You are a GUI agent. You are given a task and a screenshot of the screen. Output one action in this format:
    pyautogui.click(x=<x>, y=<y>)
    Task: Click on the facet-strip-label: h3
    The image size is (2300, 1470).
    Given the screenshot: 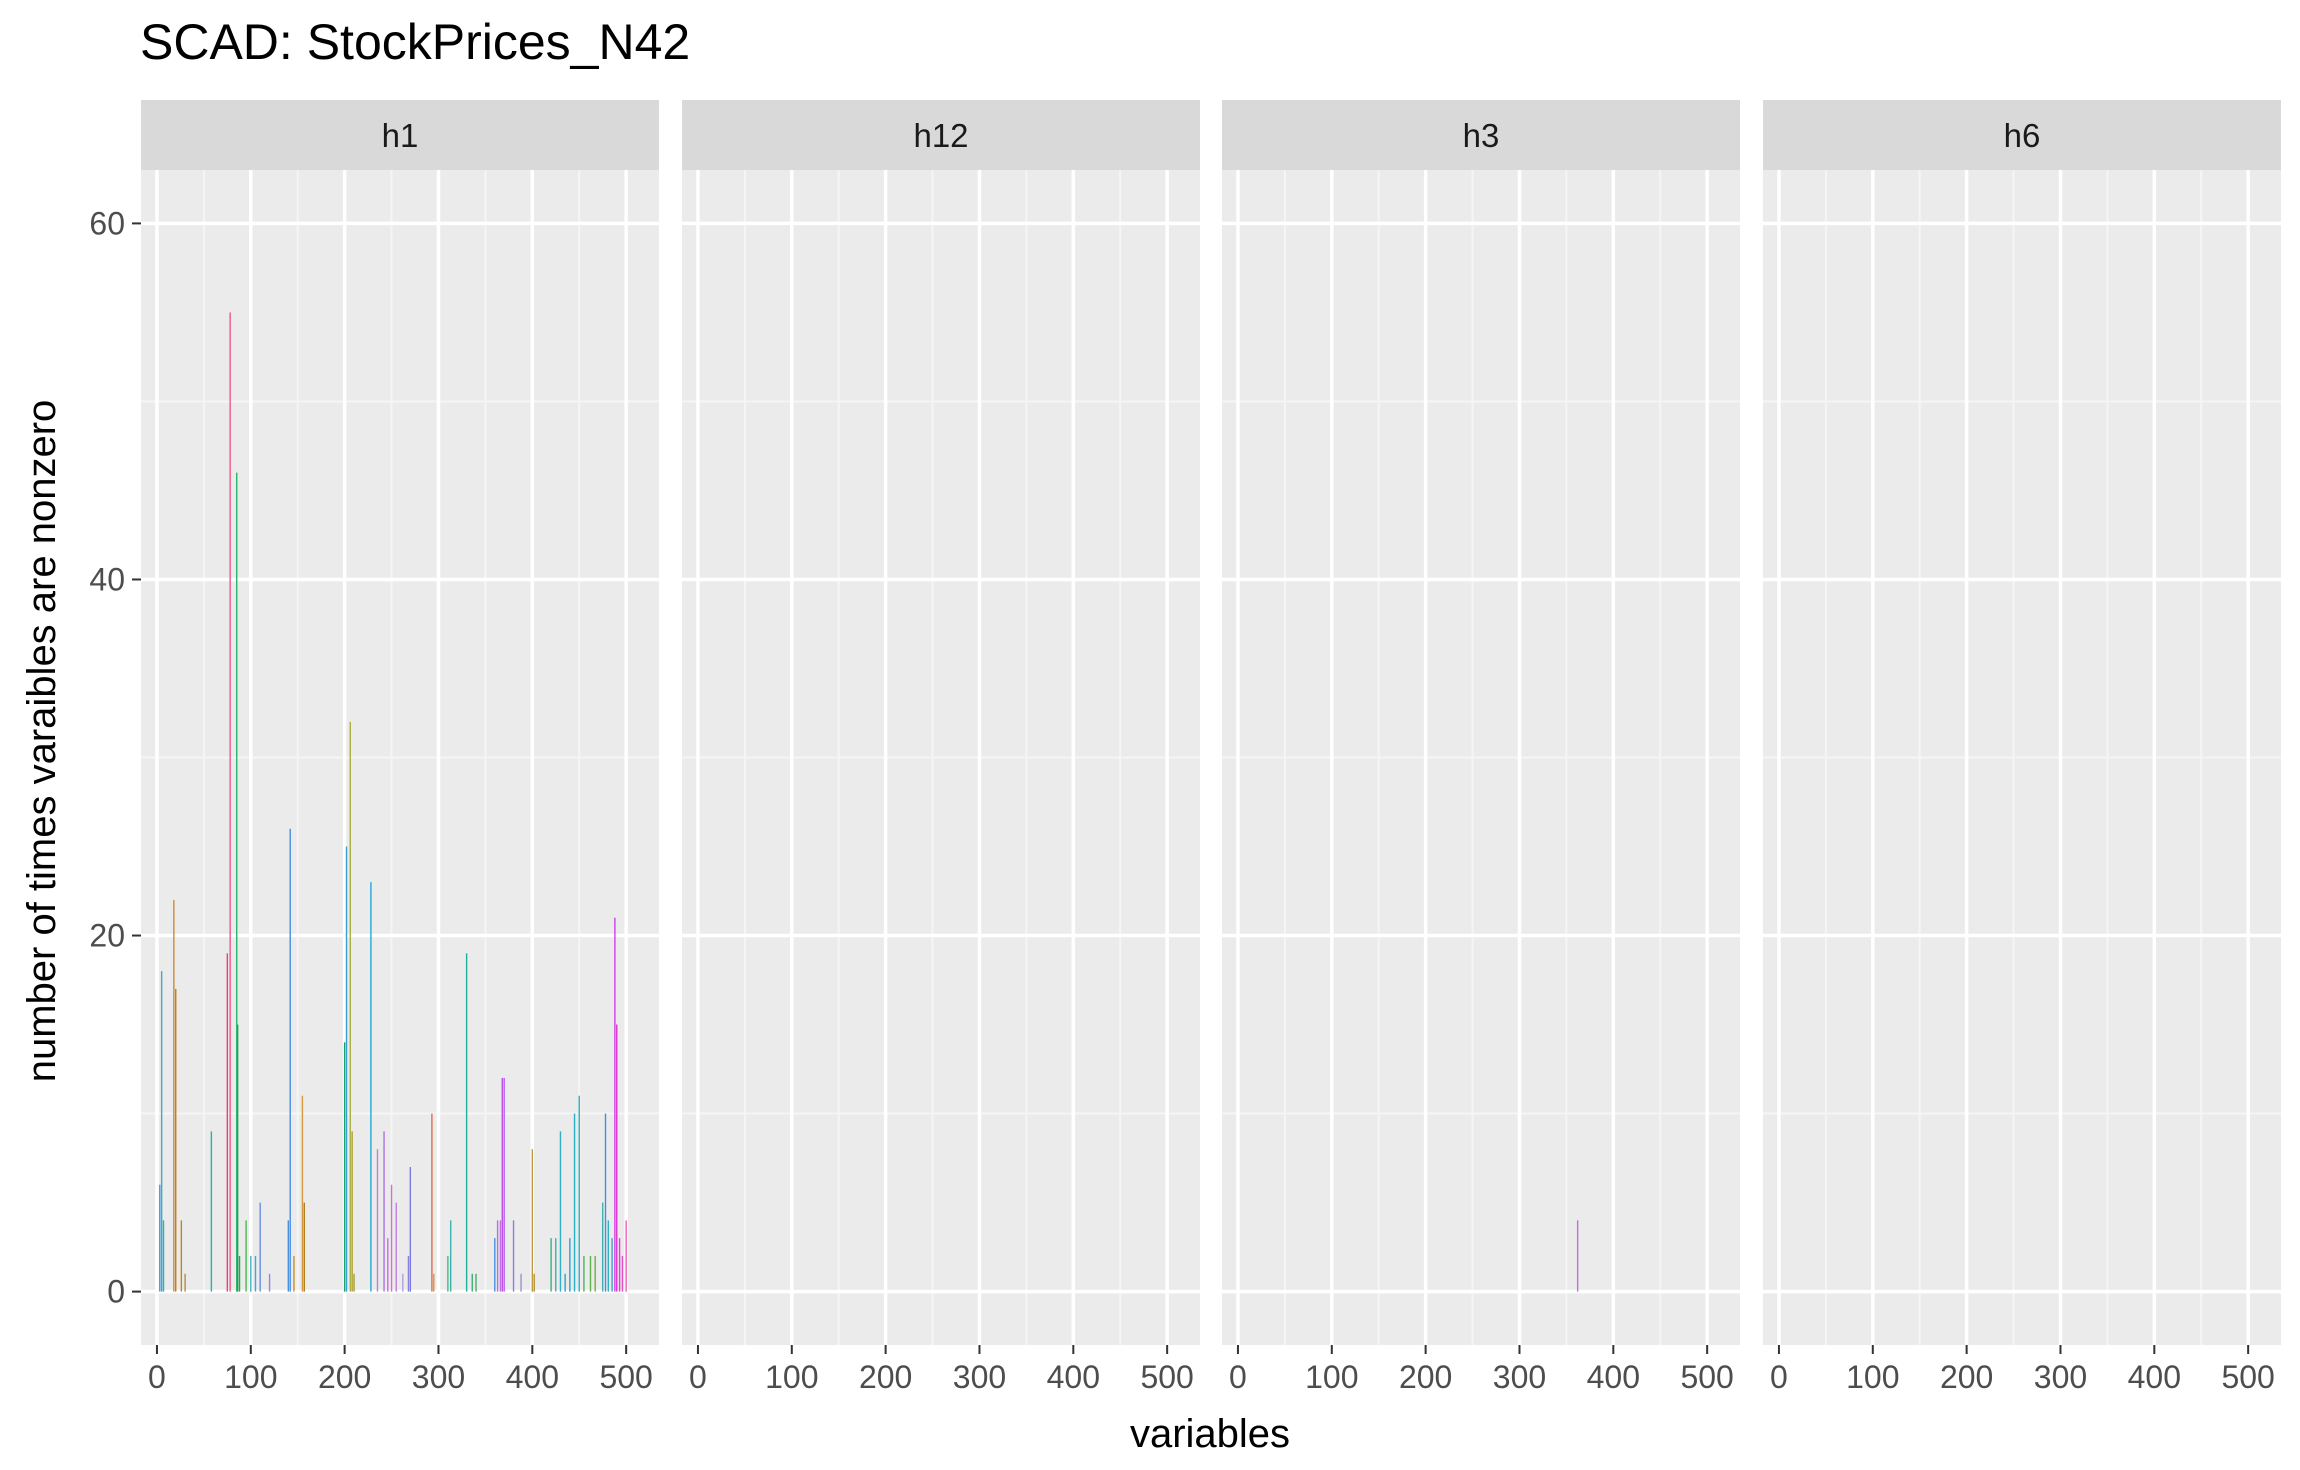 What is the action you would take?
    pyautogui.click(x=1481, y=135)
    